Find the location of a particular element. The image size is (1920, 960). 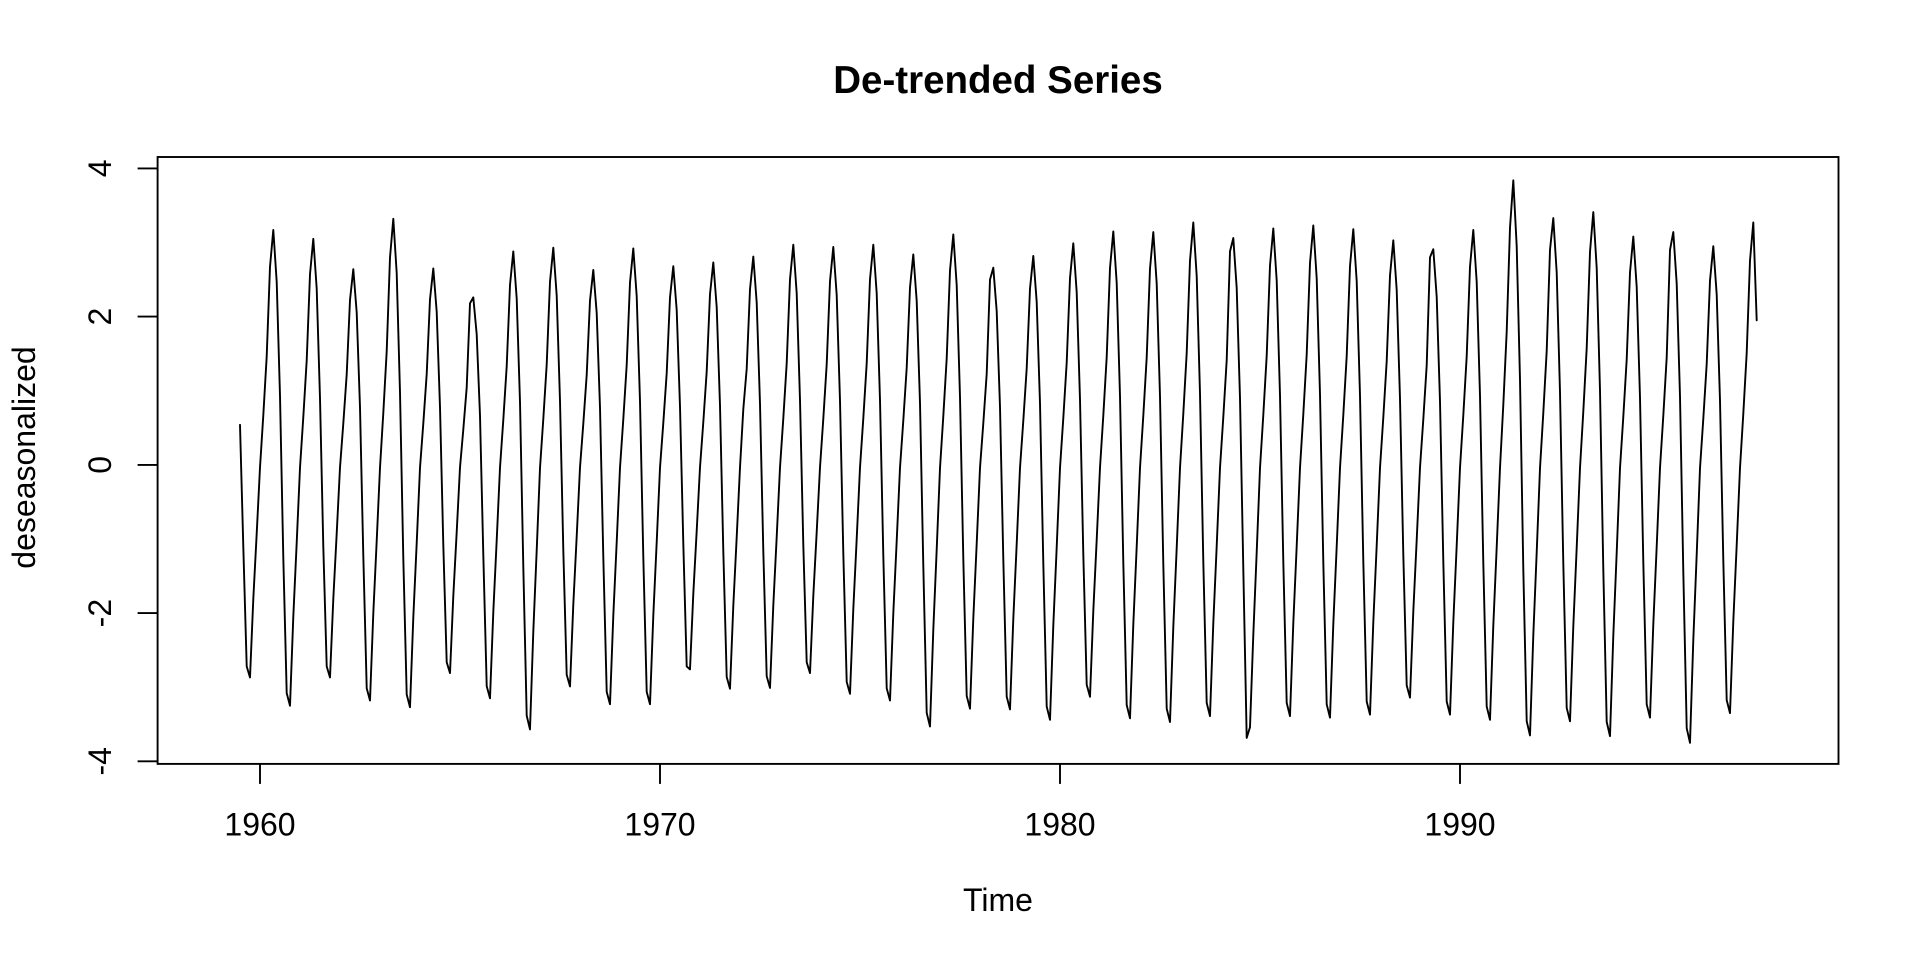

svg-text: deseasonalized is located at coordinates (24, 457).